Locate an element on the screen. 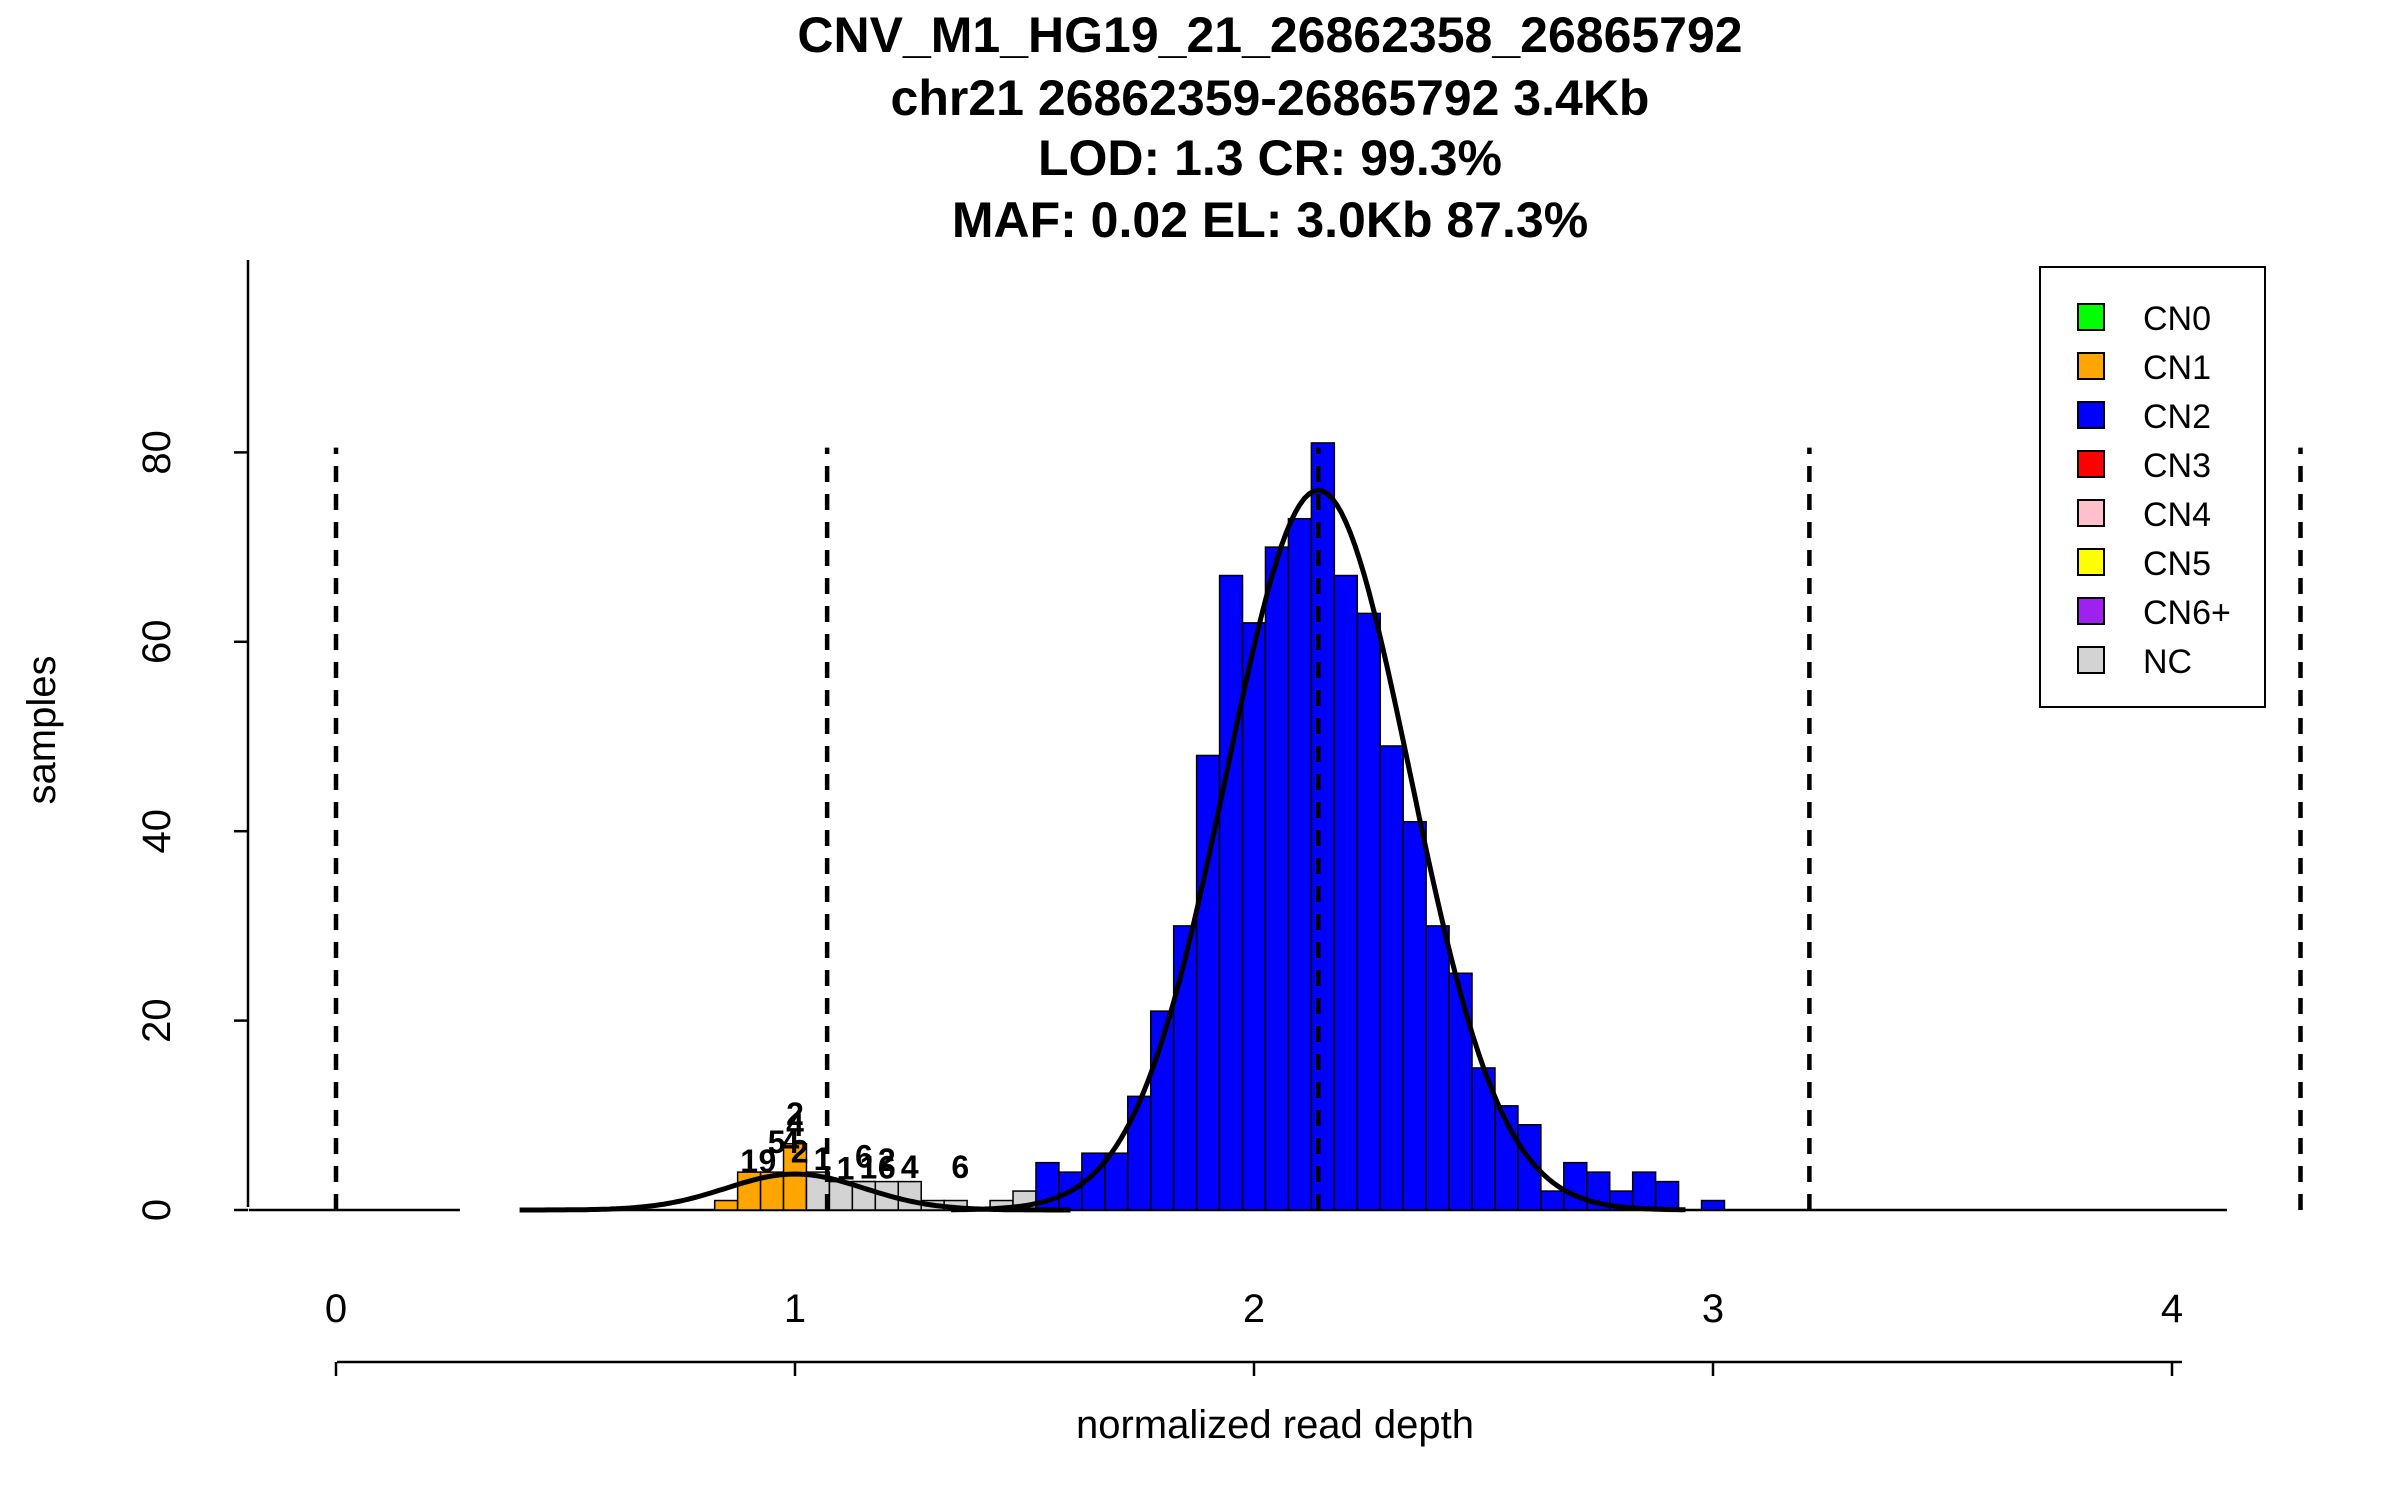 The height and width of the screenshot is (1500, 2400). x-ticks: 0 1 2 3 4 is located at coordinates (1254, 1331).